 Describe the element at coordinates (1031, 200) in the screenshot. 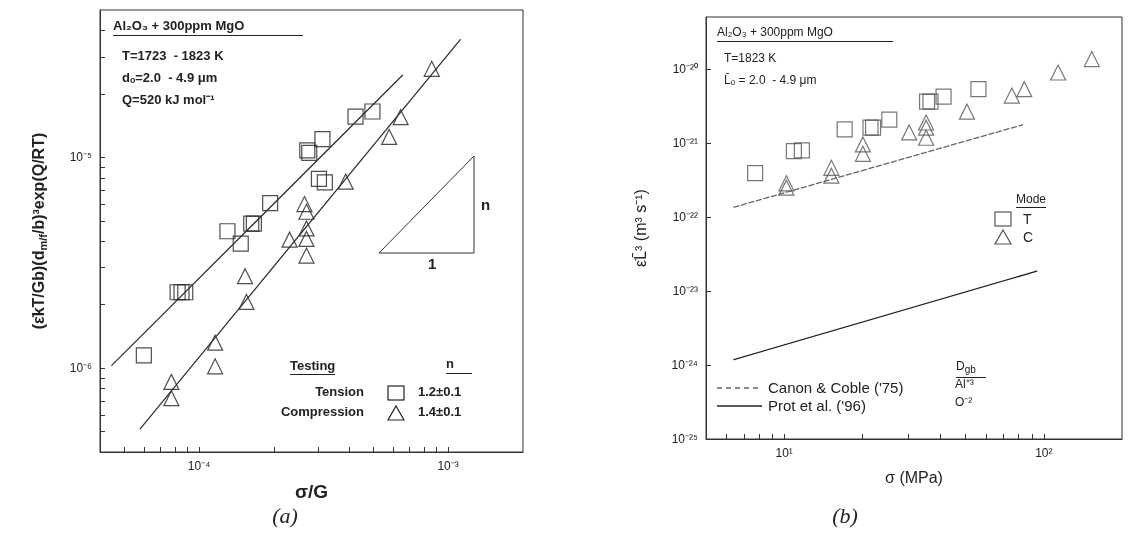

I see `legend-title: Mode` at that location.